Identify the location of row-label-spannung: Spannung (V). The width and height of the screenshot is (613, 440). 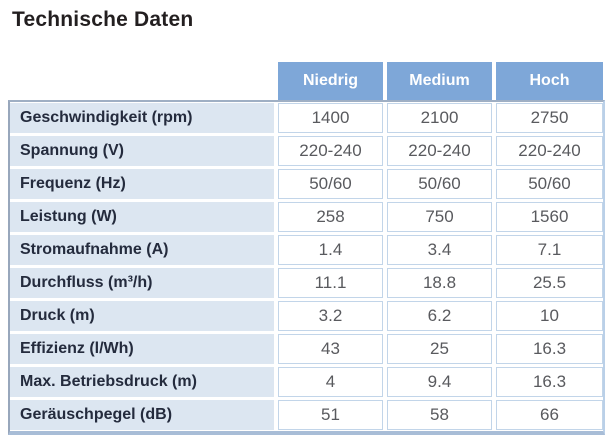
(142, 151).